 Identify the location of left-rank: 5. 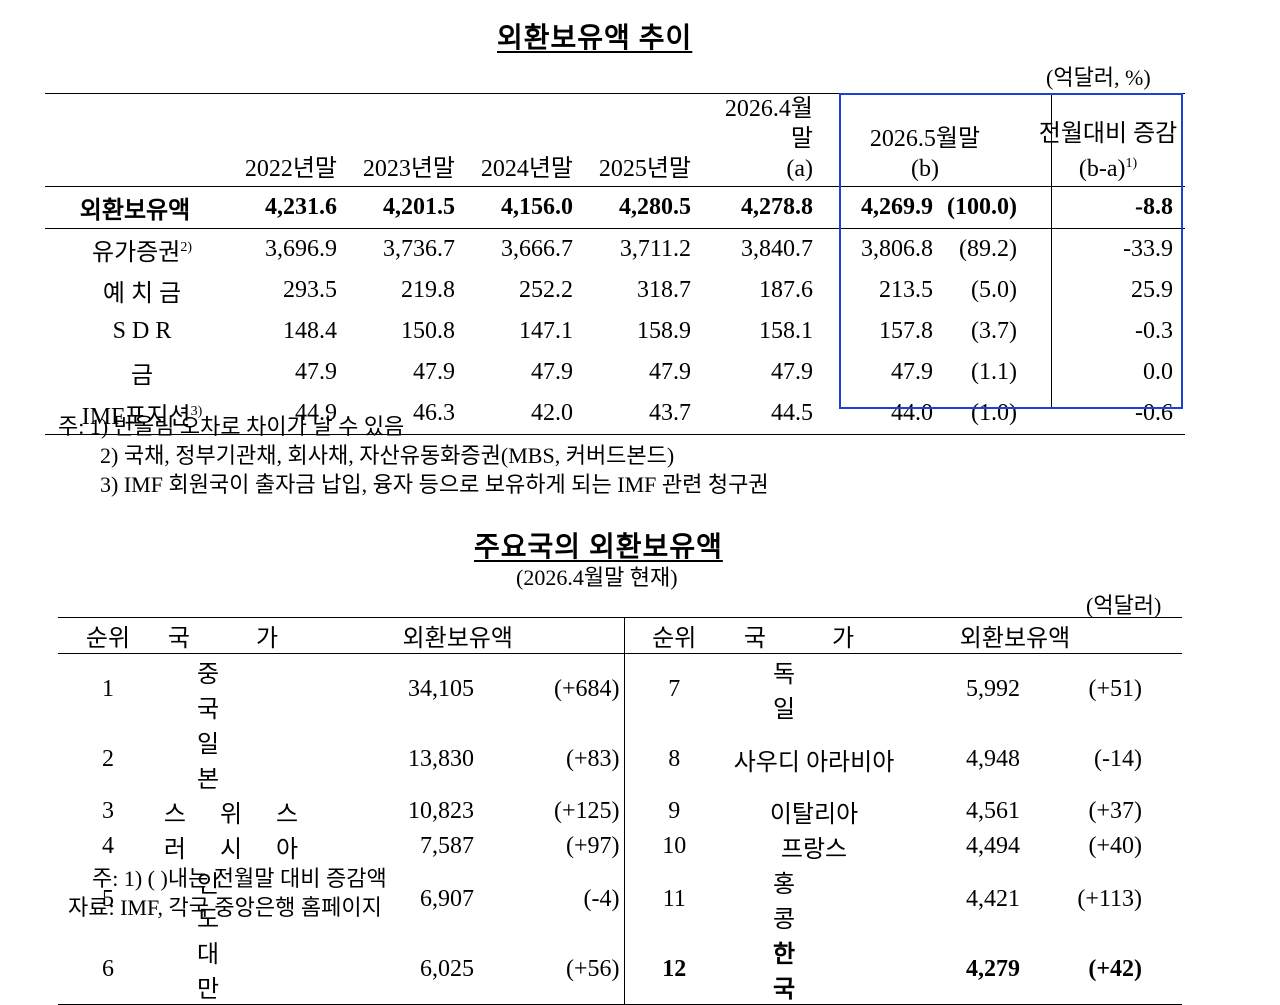
(108, 898).